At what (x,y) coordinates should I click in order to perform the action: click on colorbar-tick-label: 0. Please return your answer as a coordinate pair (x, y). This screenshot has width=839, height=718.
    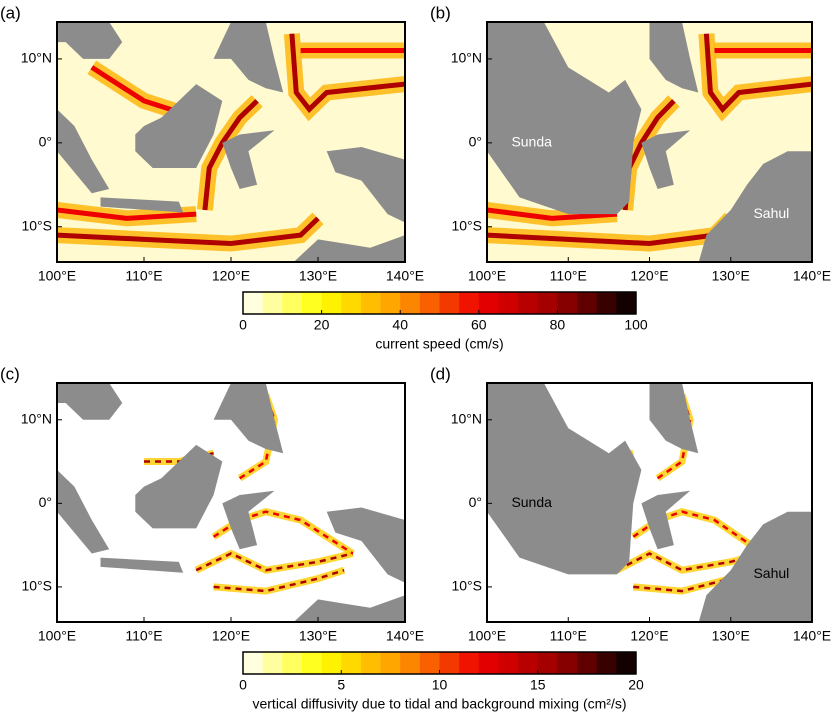
    Looking at the image, I should click on (243, 325).